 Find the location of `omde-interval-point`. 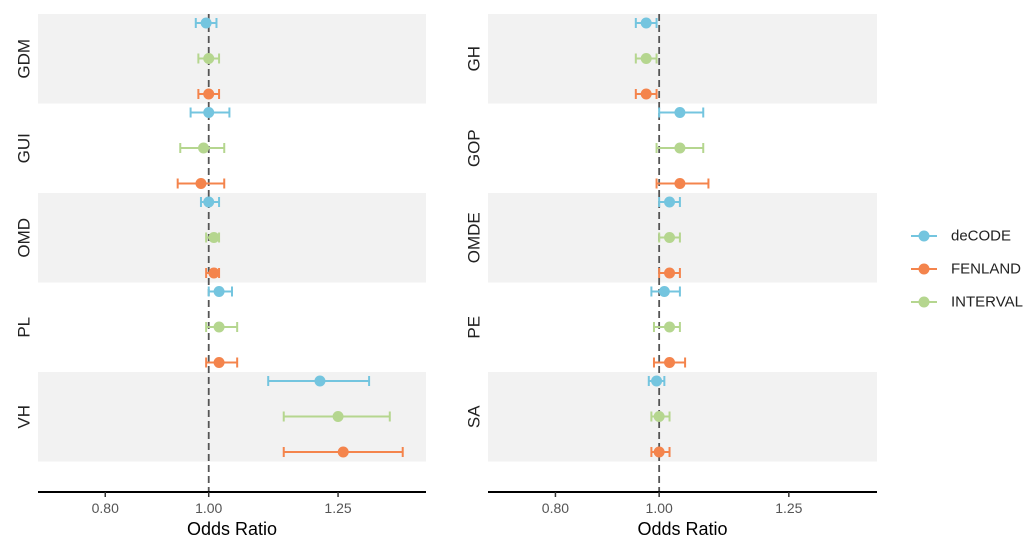

omde-interval-point is located at coordinates (670, 237).